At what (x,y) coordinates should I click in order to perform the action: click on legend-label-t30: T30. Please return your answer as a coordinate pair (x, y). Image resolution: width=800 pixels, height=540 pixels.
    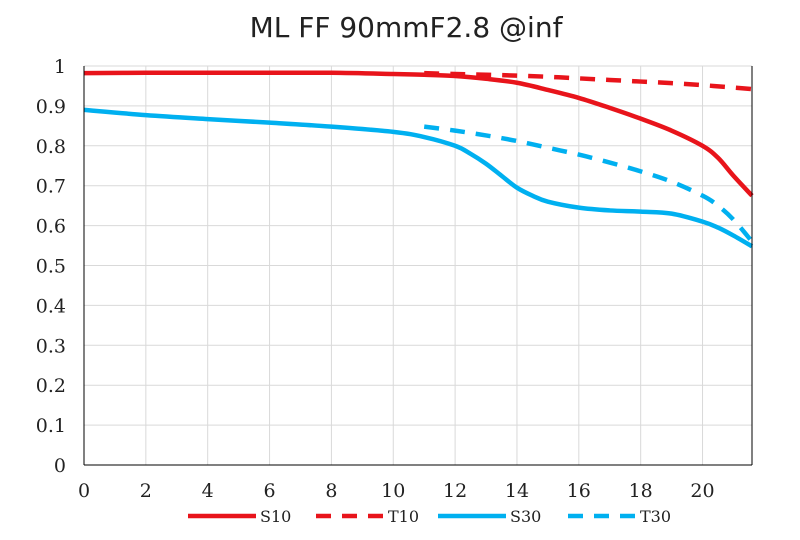
    Looking at the image, I should click on (655, 516).